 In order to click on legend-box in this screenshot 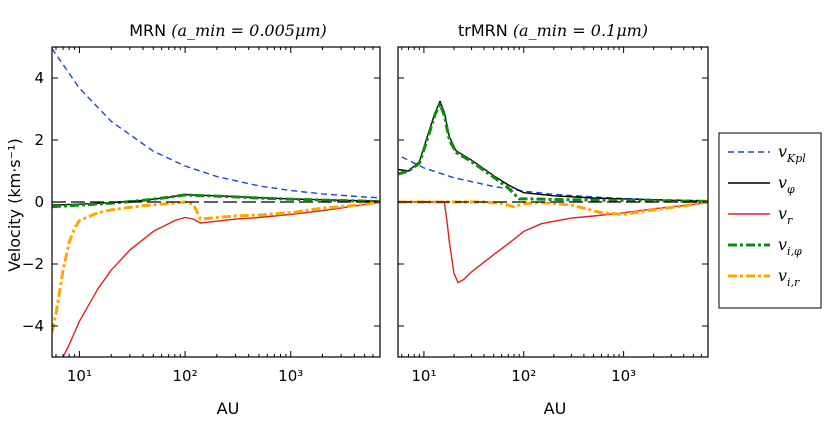, I will do `click(770, 220)`.